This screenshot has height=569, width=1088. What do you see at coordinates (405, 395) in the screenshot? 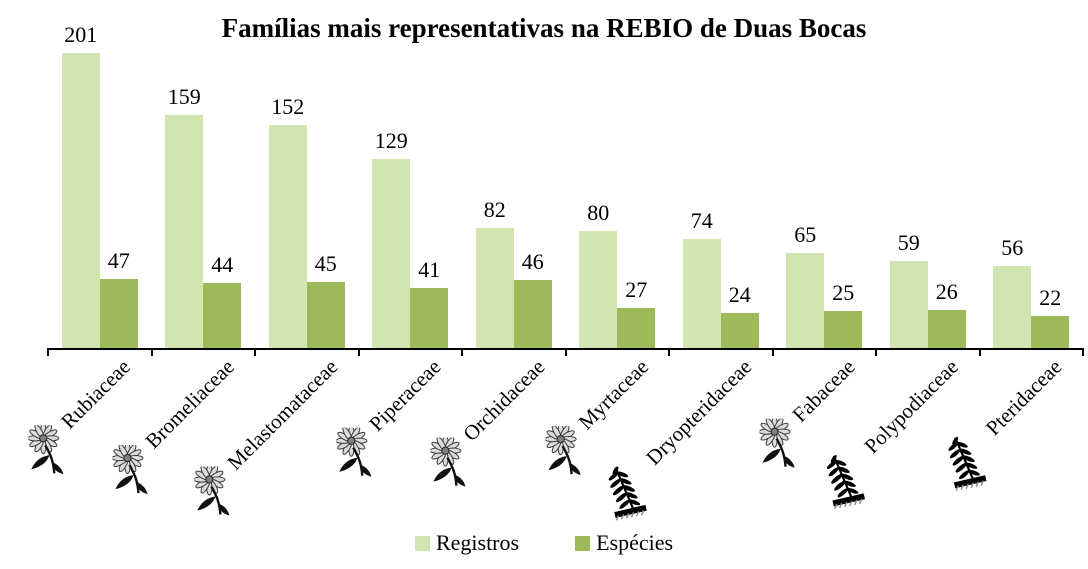
I see `category-label-text: Piperaceae` at bounding box center [405, 395].